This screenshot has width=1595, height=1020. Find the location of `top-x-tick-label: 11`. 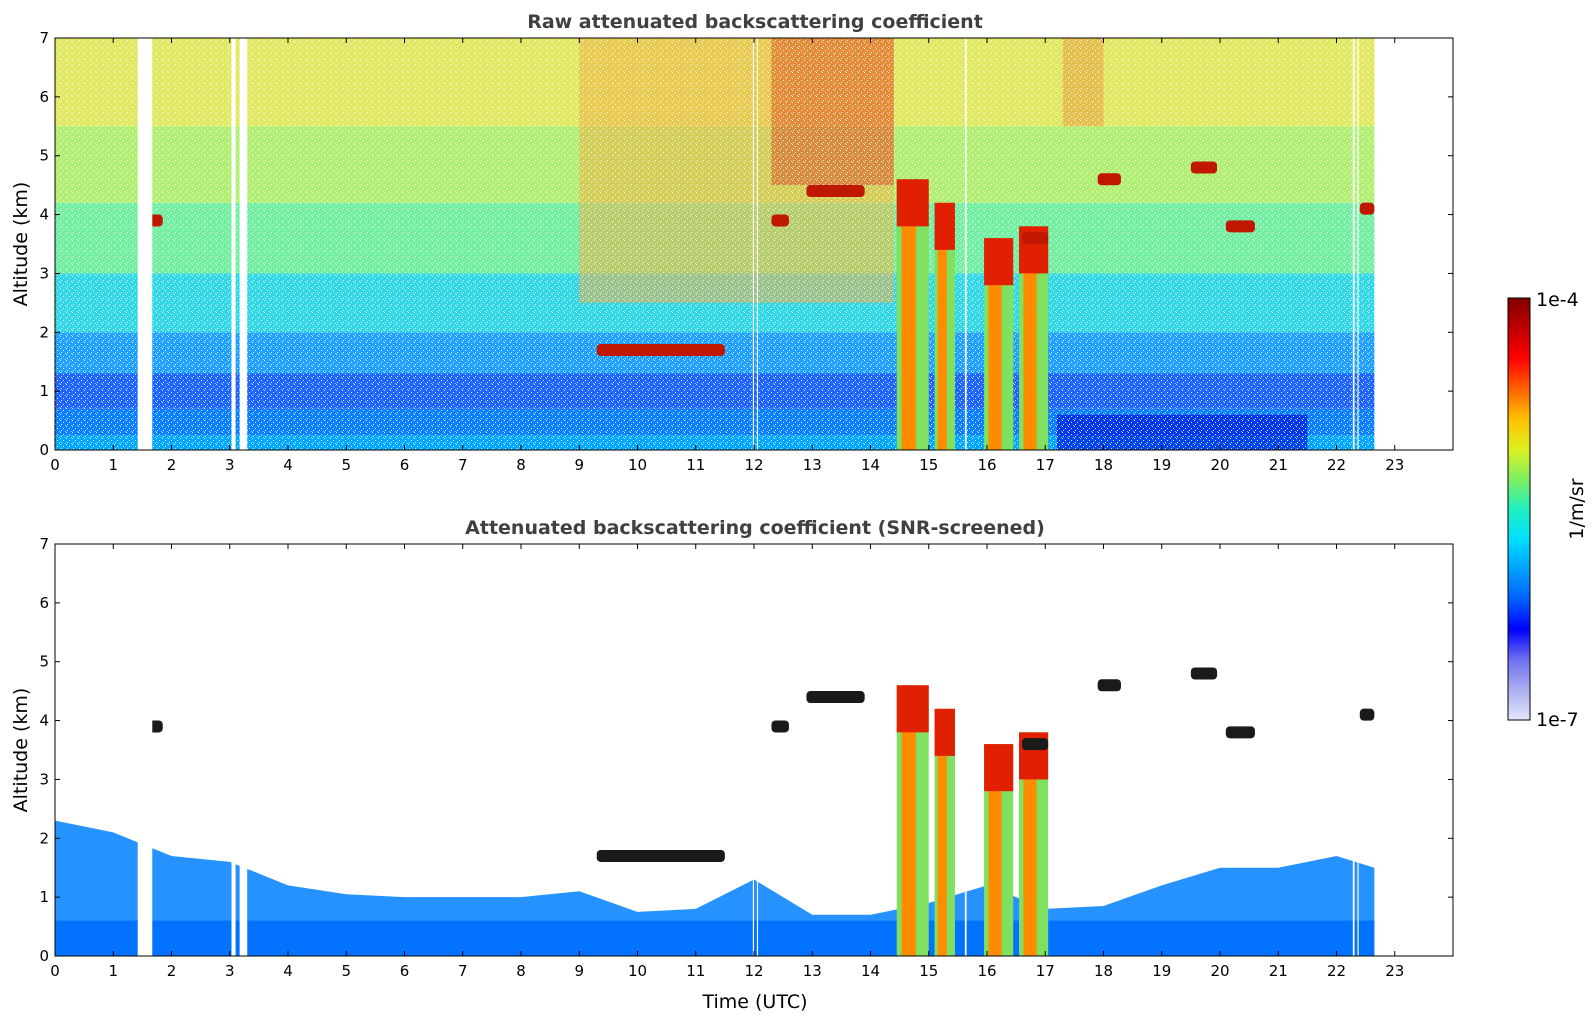

top-x-tick-label: 11 is located at coordinates (695, 465).